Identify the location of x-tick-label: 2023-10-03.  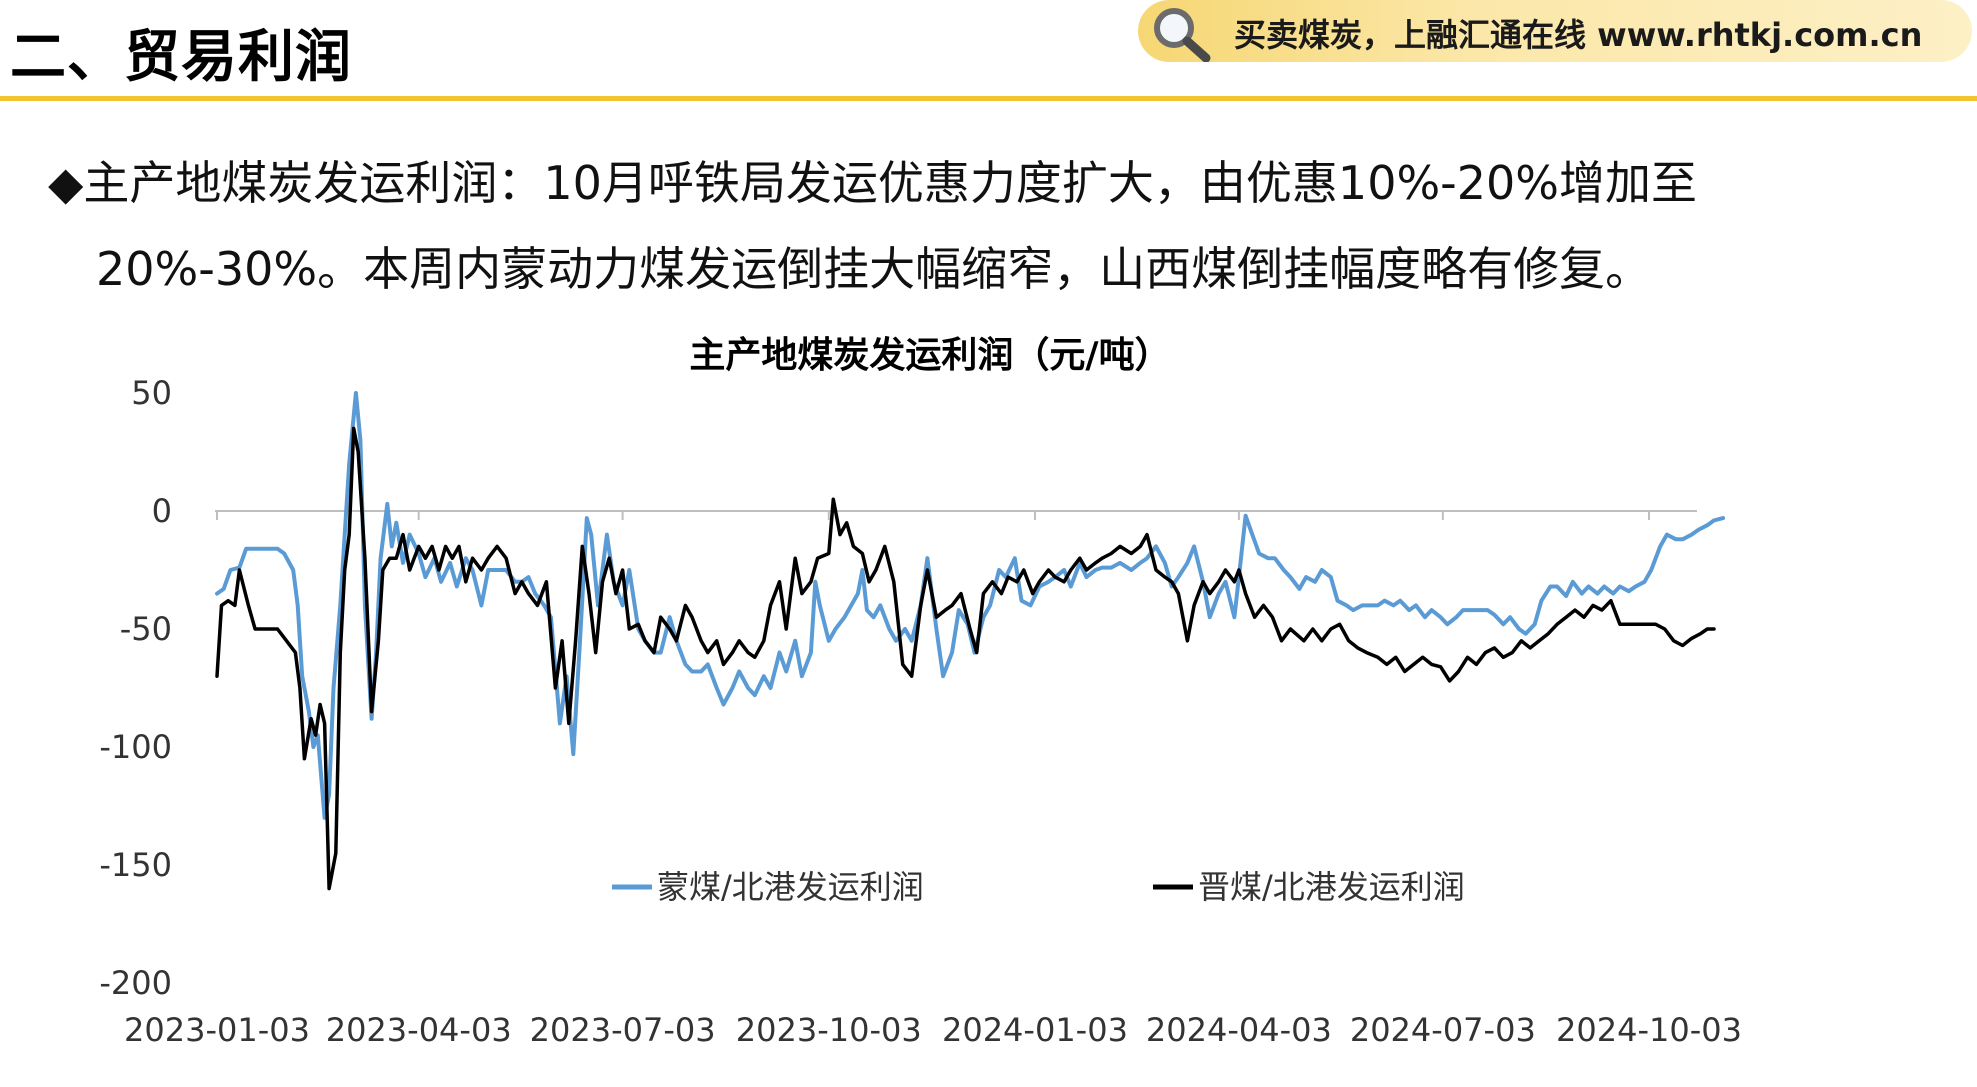
(829, 1030).